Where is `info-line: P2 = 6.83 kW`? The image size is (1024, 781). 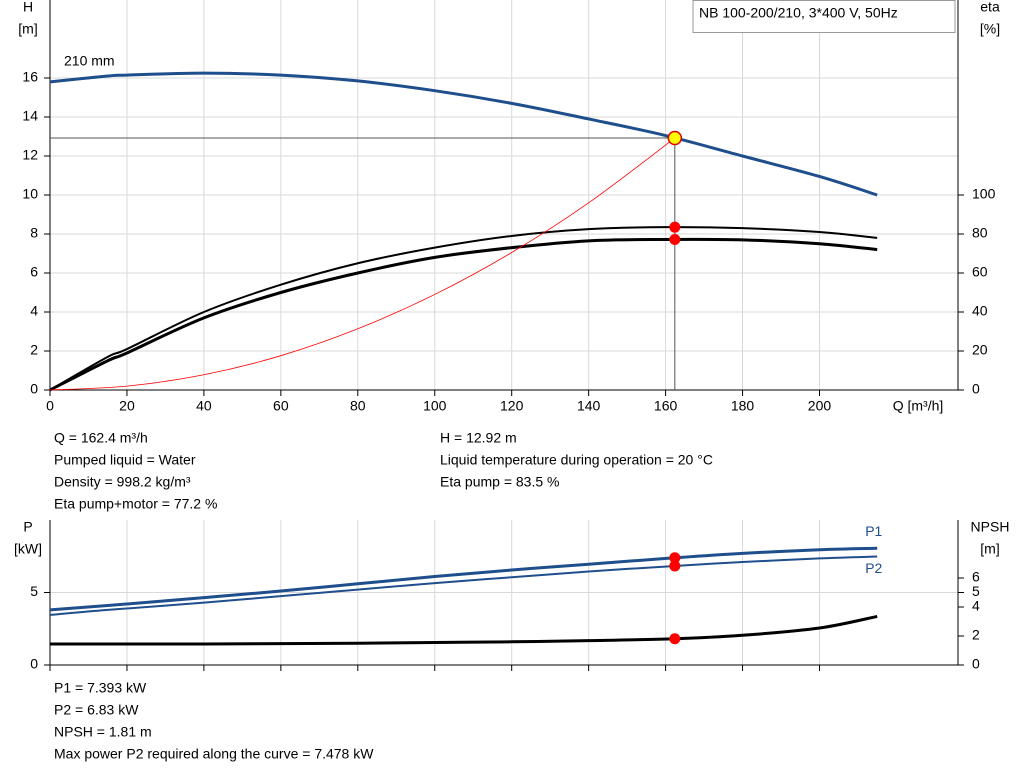
info-line: P2 = 6.83 kW is located at coordinates (96, 710).